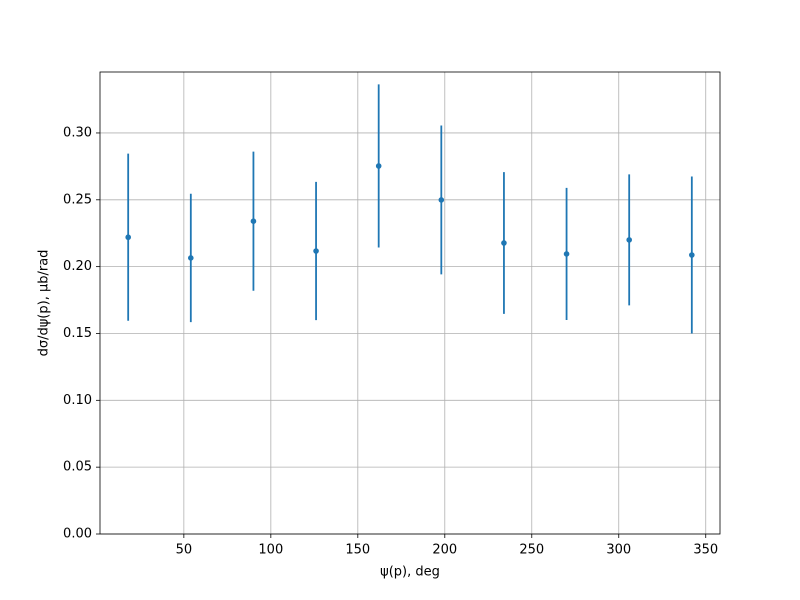 This screenshot has height=600, width=800. Describe the element at coordinates (705, 550) in the screenshot. I see `x-tick-label: 350` at that location.